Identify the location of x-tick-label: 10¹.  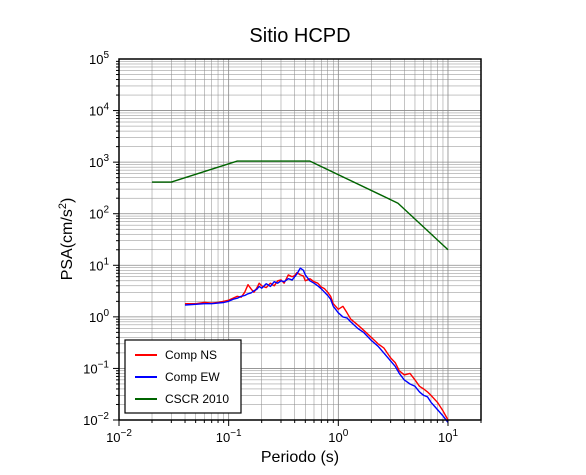
(448, 436).